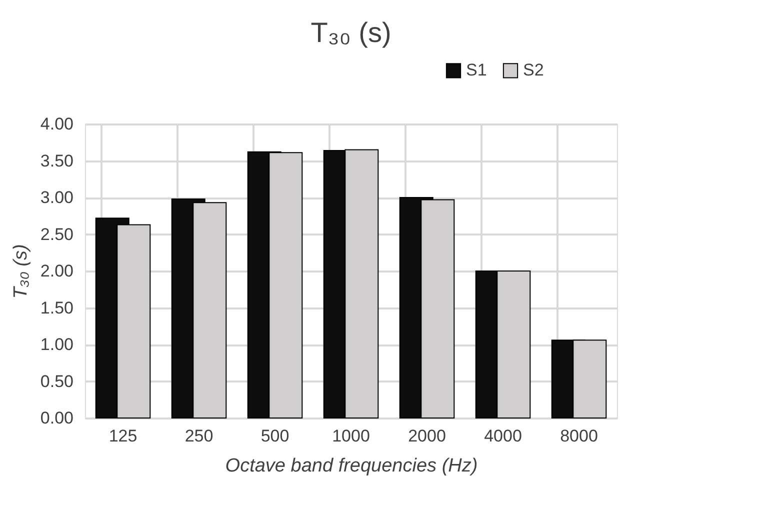 This screenshot has width=759, height=506. I want to click on y-tick-label: 3.00, so click(57, 197).